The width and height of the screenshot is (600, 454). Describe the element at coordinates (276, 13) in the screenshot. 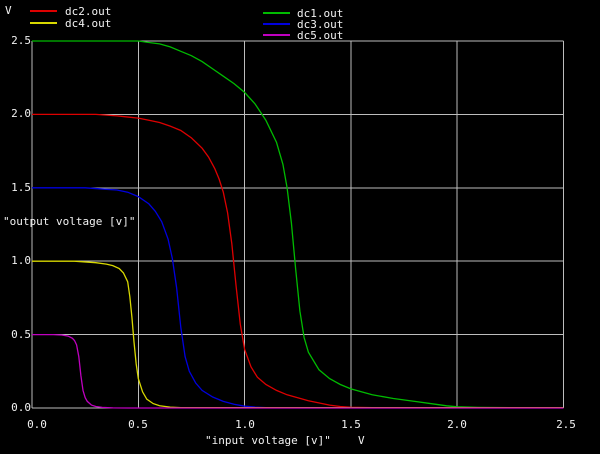

I see `legend-swatch-dc1` at that location.